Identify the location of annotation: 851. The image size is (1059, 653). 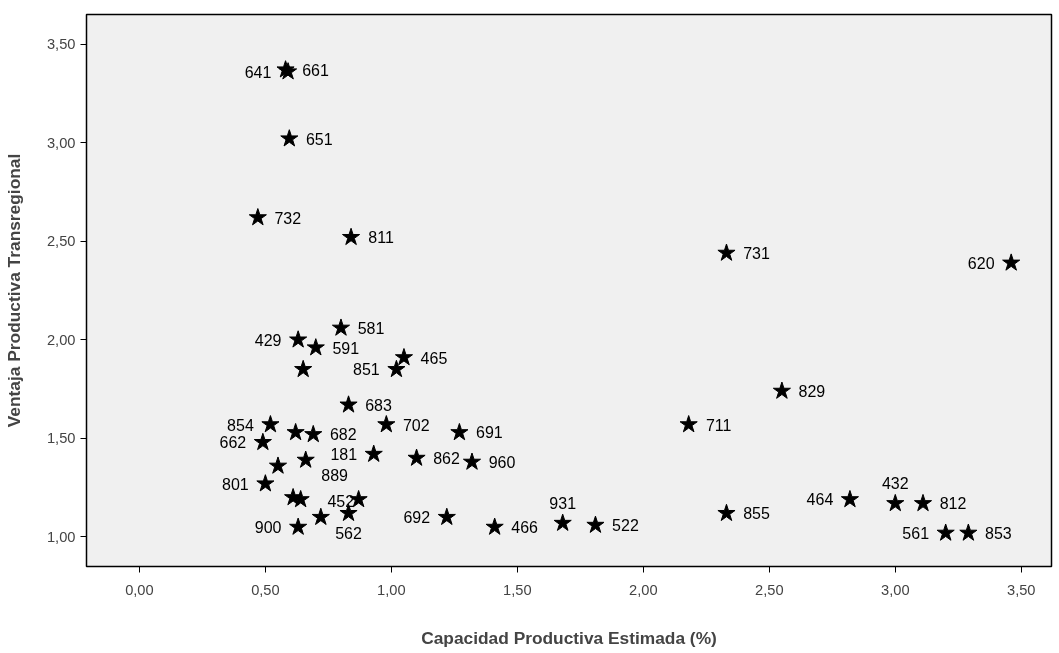
(366, 370).